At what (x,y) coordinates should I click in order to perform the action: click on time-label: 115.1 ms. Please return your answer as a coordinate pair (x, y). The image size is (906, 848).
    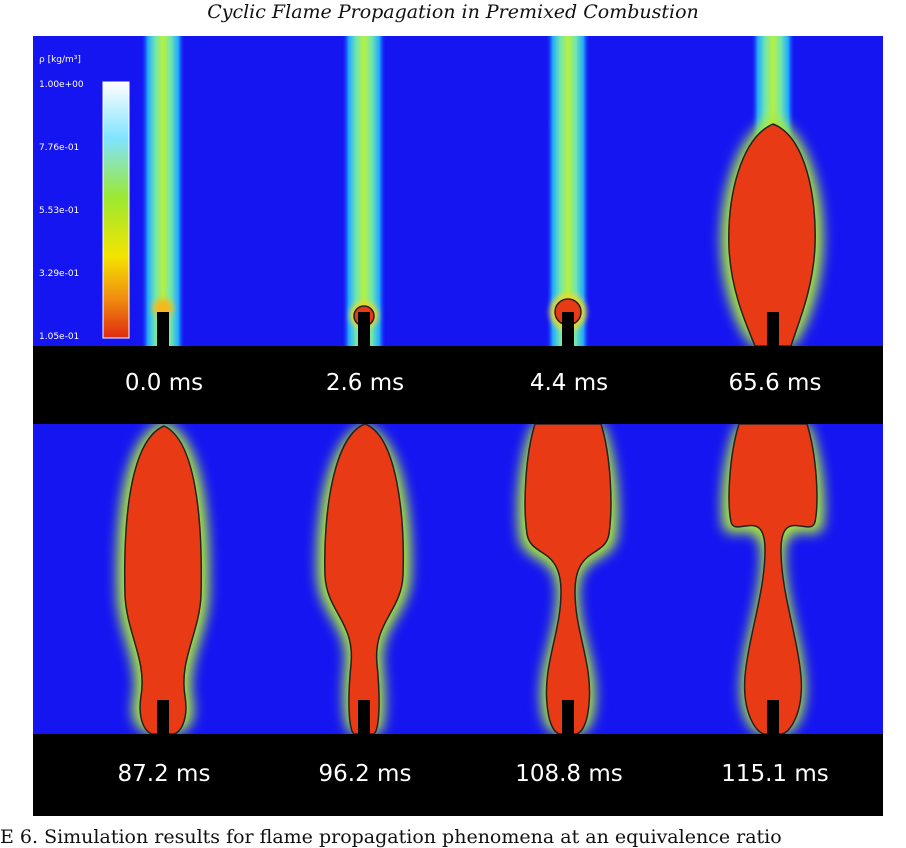
    Looking at the image, I should click on (775, 774).